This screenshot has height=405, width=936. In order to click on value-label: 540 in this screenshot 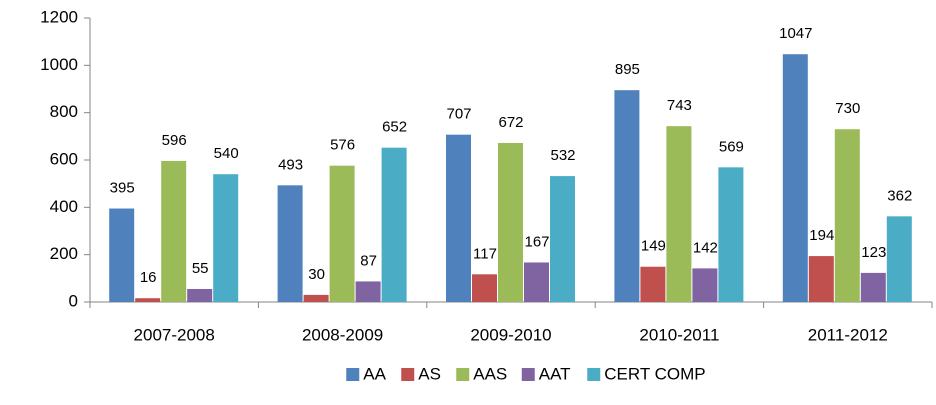, I will do `click(226, 153)`.